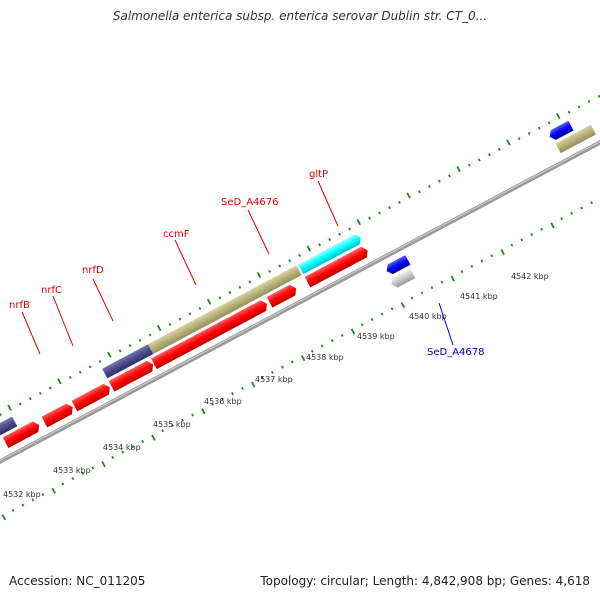 Image resolution: width=600 pixels, height=600 pixels. I want to click on feature-arrow-blue-far, so click(560, 131).